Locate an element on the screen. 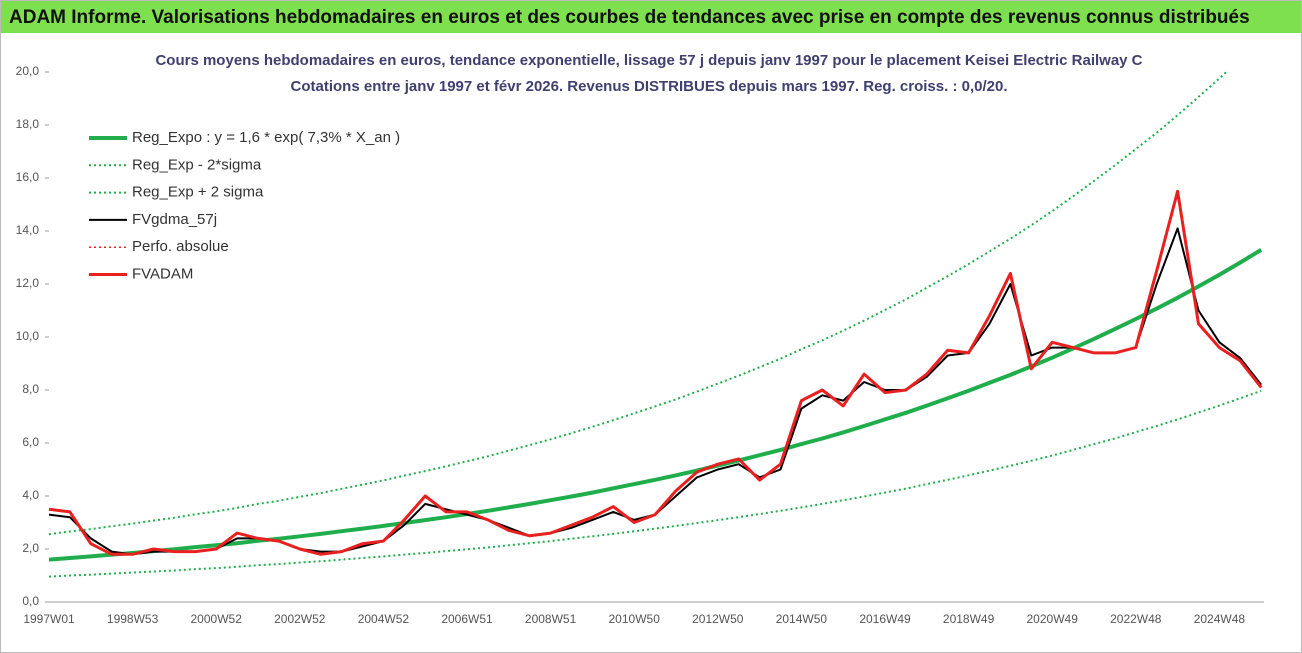  legend-label: Reg_Exp + 2 sigma is located at coordinates (198, 192).